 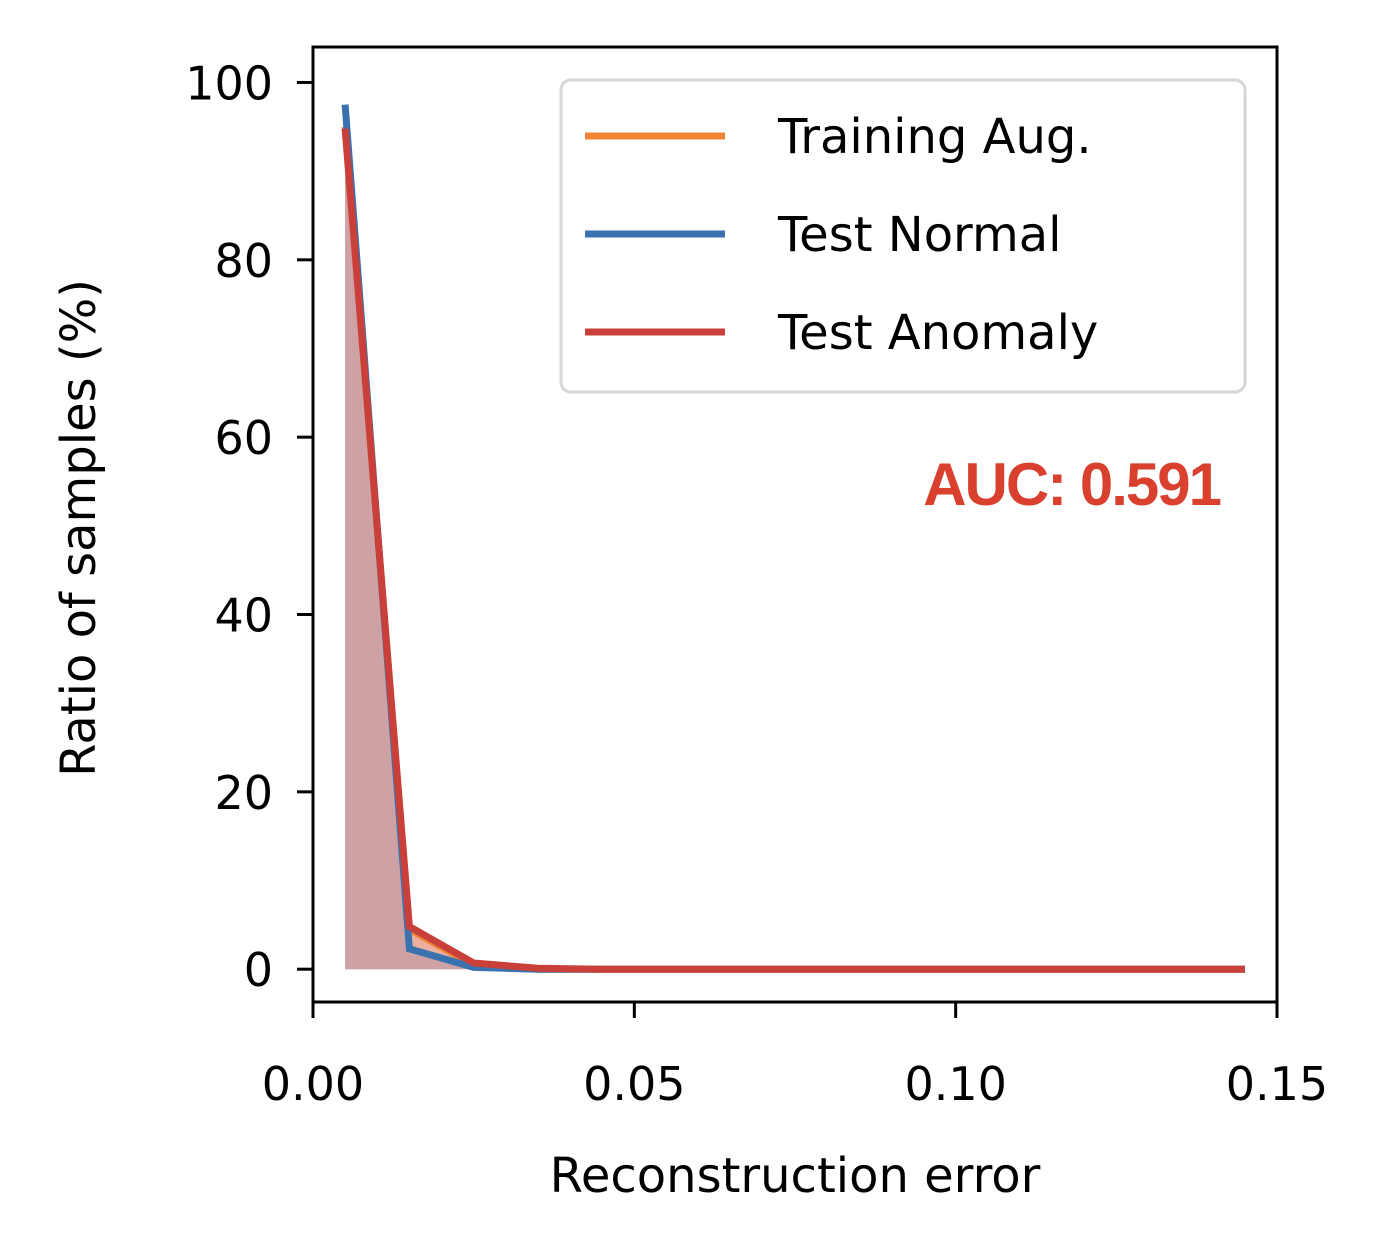 I want to click on x-tick-label: 0.15, so click(x=1277, y=1084).